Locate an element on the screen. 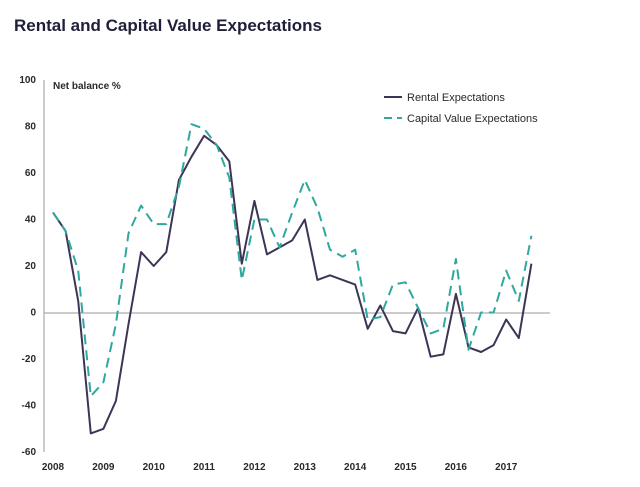  chart-title: Rental and Capital Value Expectations is located at coordinates (168, 25).